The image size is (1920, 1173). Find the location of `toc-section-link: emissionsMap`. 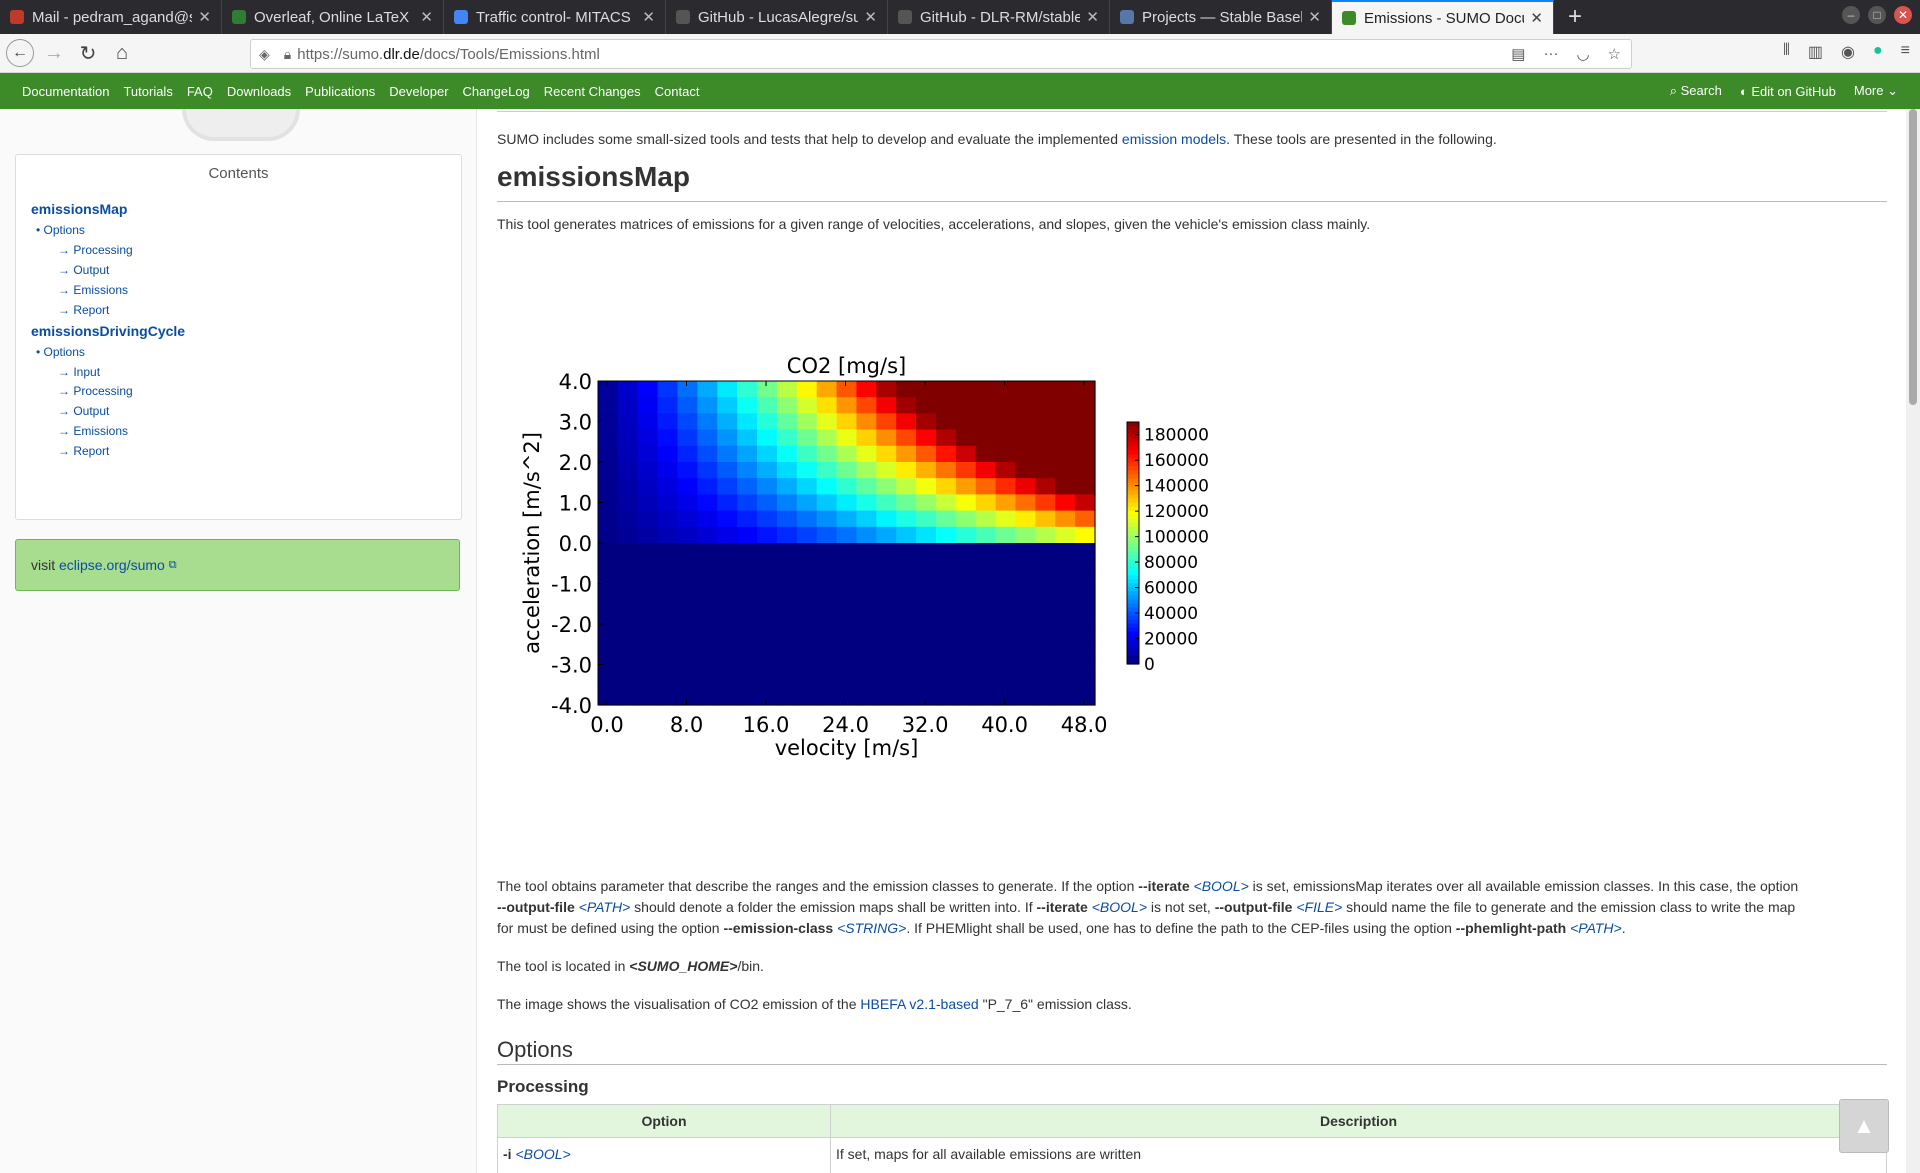

toc-section-link: emissionsMap is located at coordinates (79, 209).